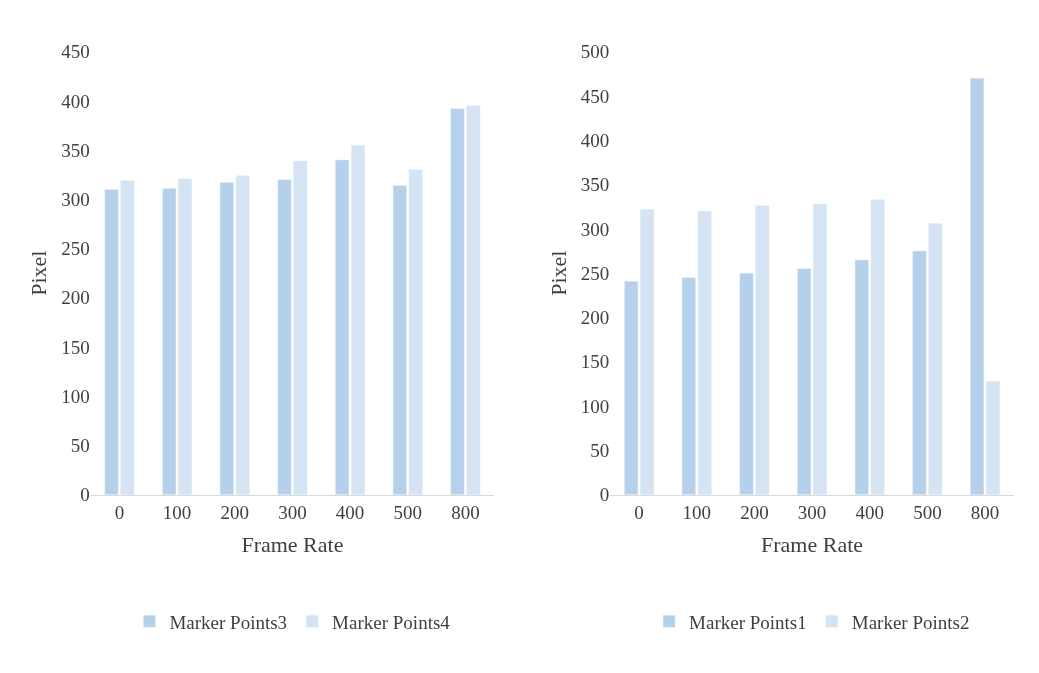  Describe the element at coordinates (228, 622) in the screenshot. I see `legend-label: Marker Points3` at that location.